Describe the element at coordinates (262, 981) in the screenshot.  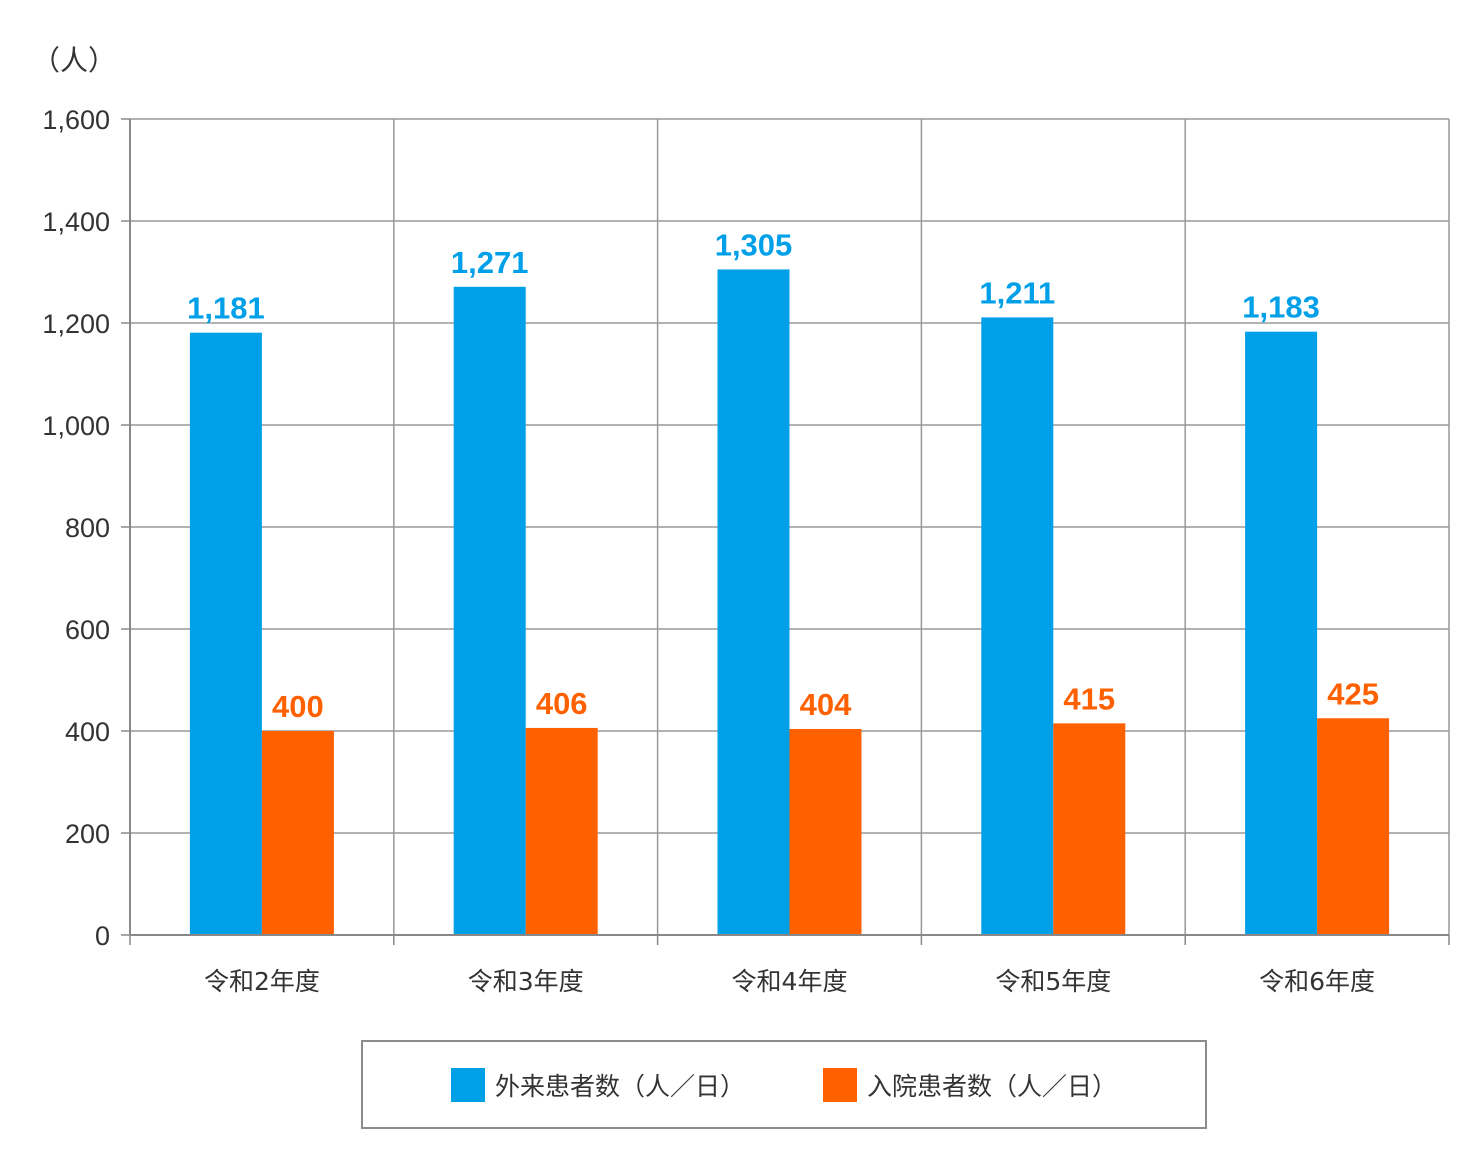
I see `x-category-label: 令和2年度` at that location.